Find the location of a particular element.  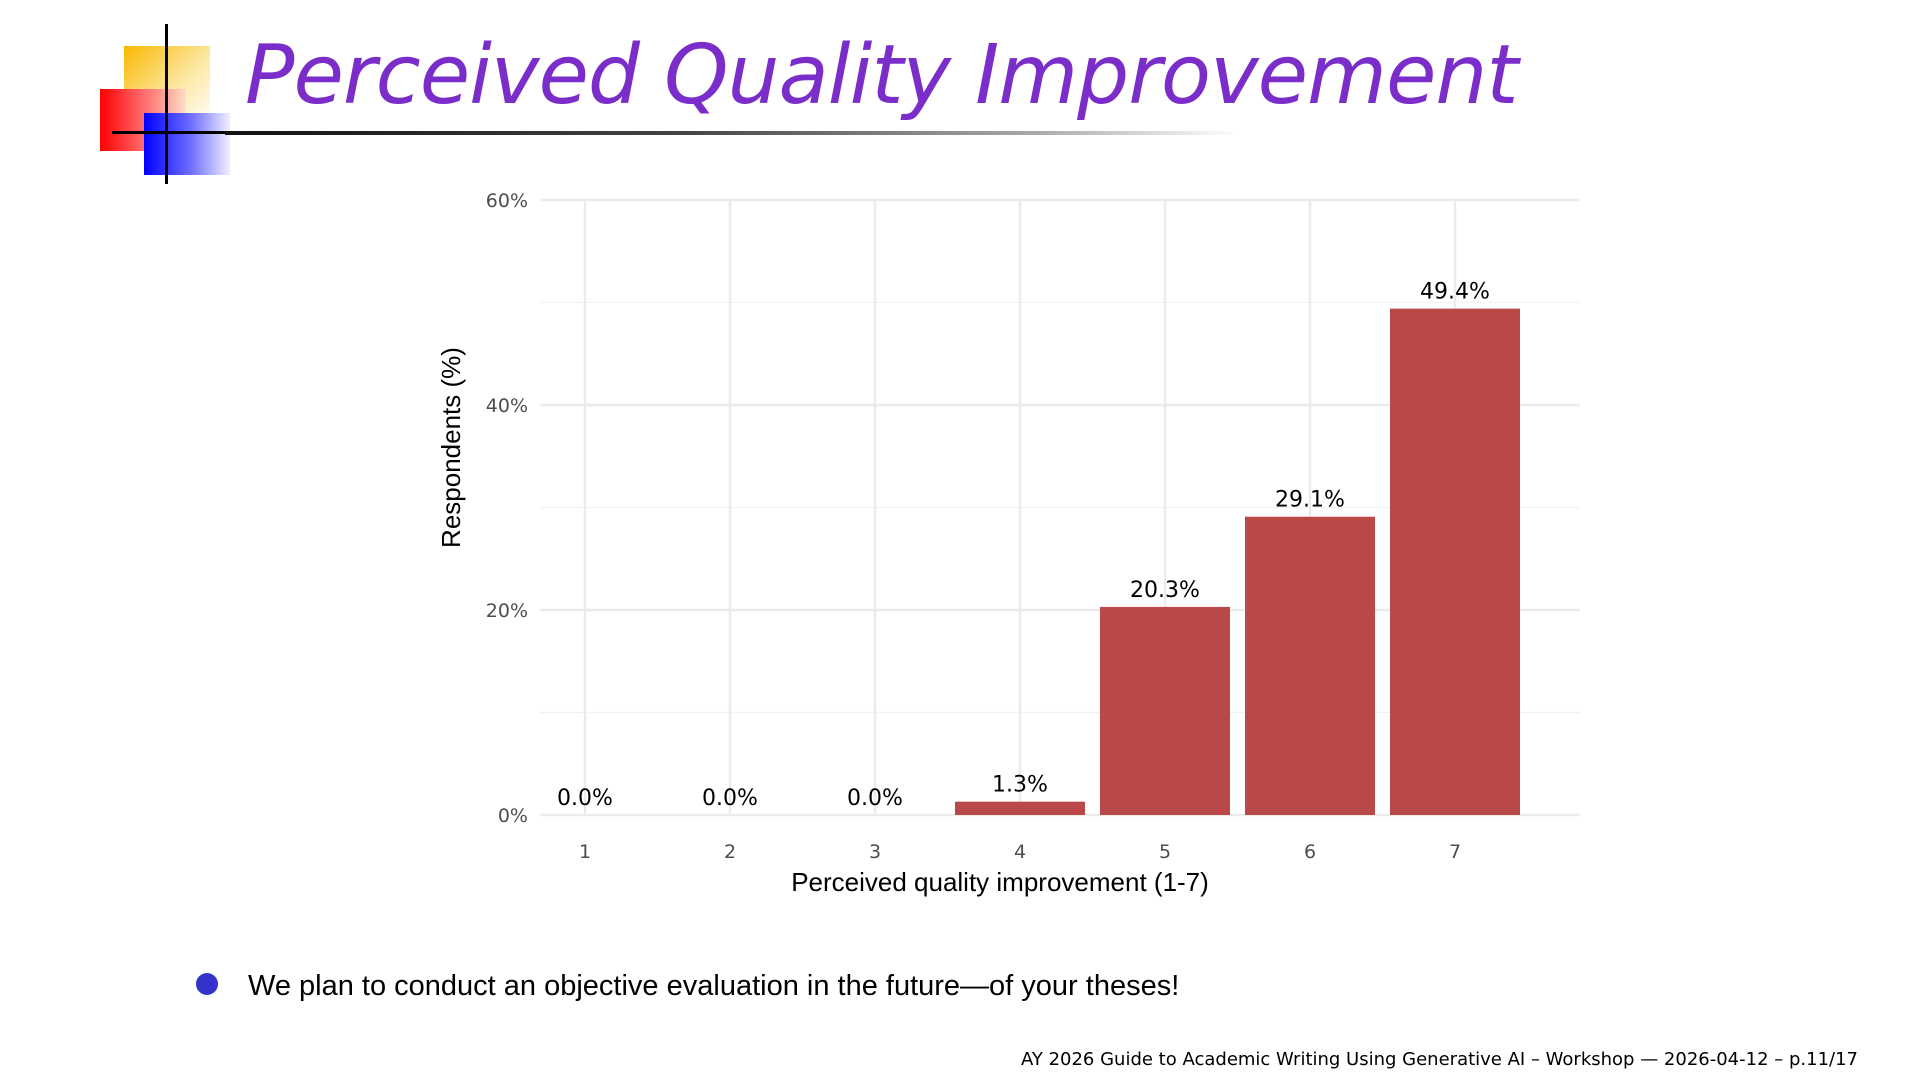

x-tick-label: 2 is located at coordinates (730, 852).